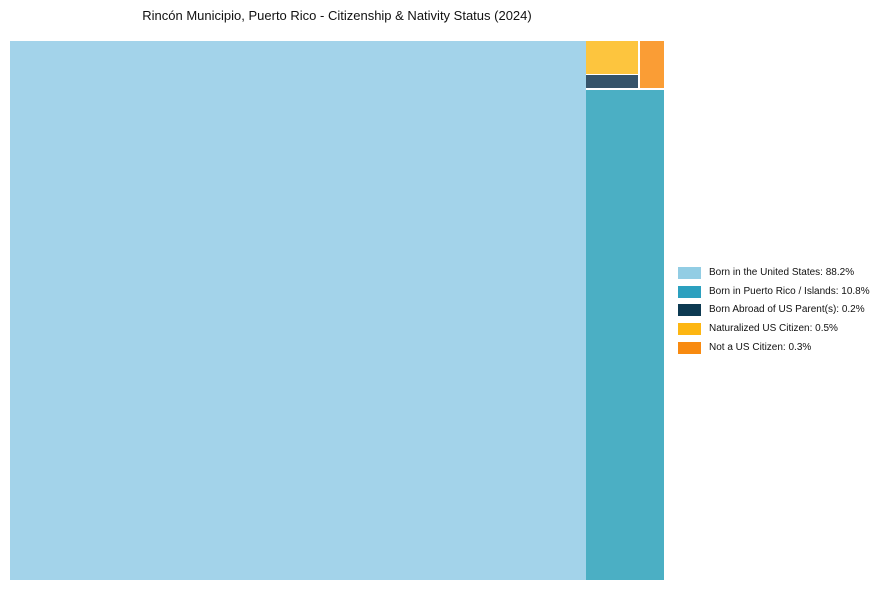 Image resolution: width=889 pixels, height=590 pixels. Describe the element at coordinates (782, 273) in the screenshot. I see `legend-item-label: Born in the United States: 88.2%` at that location.